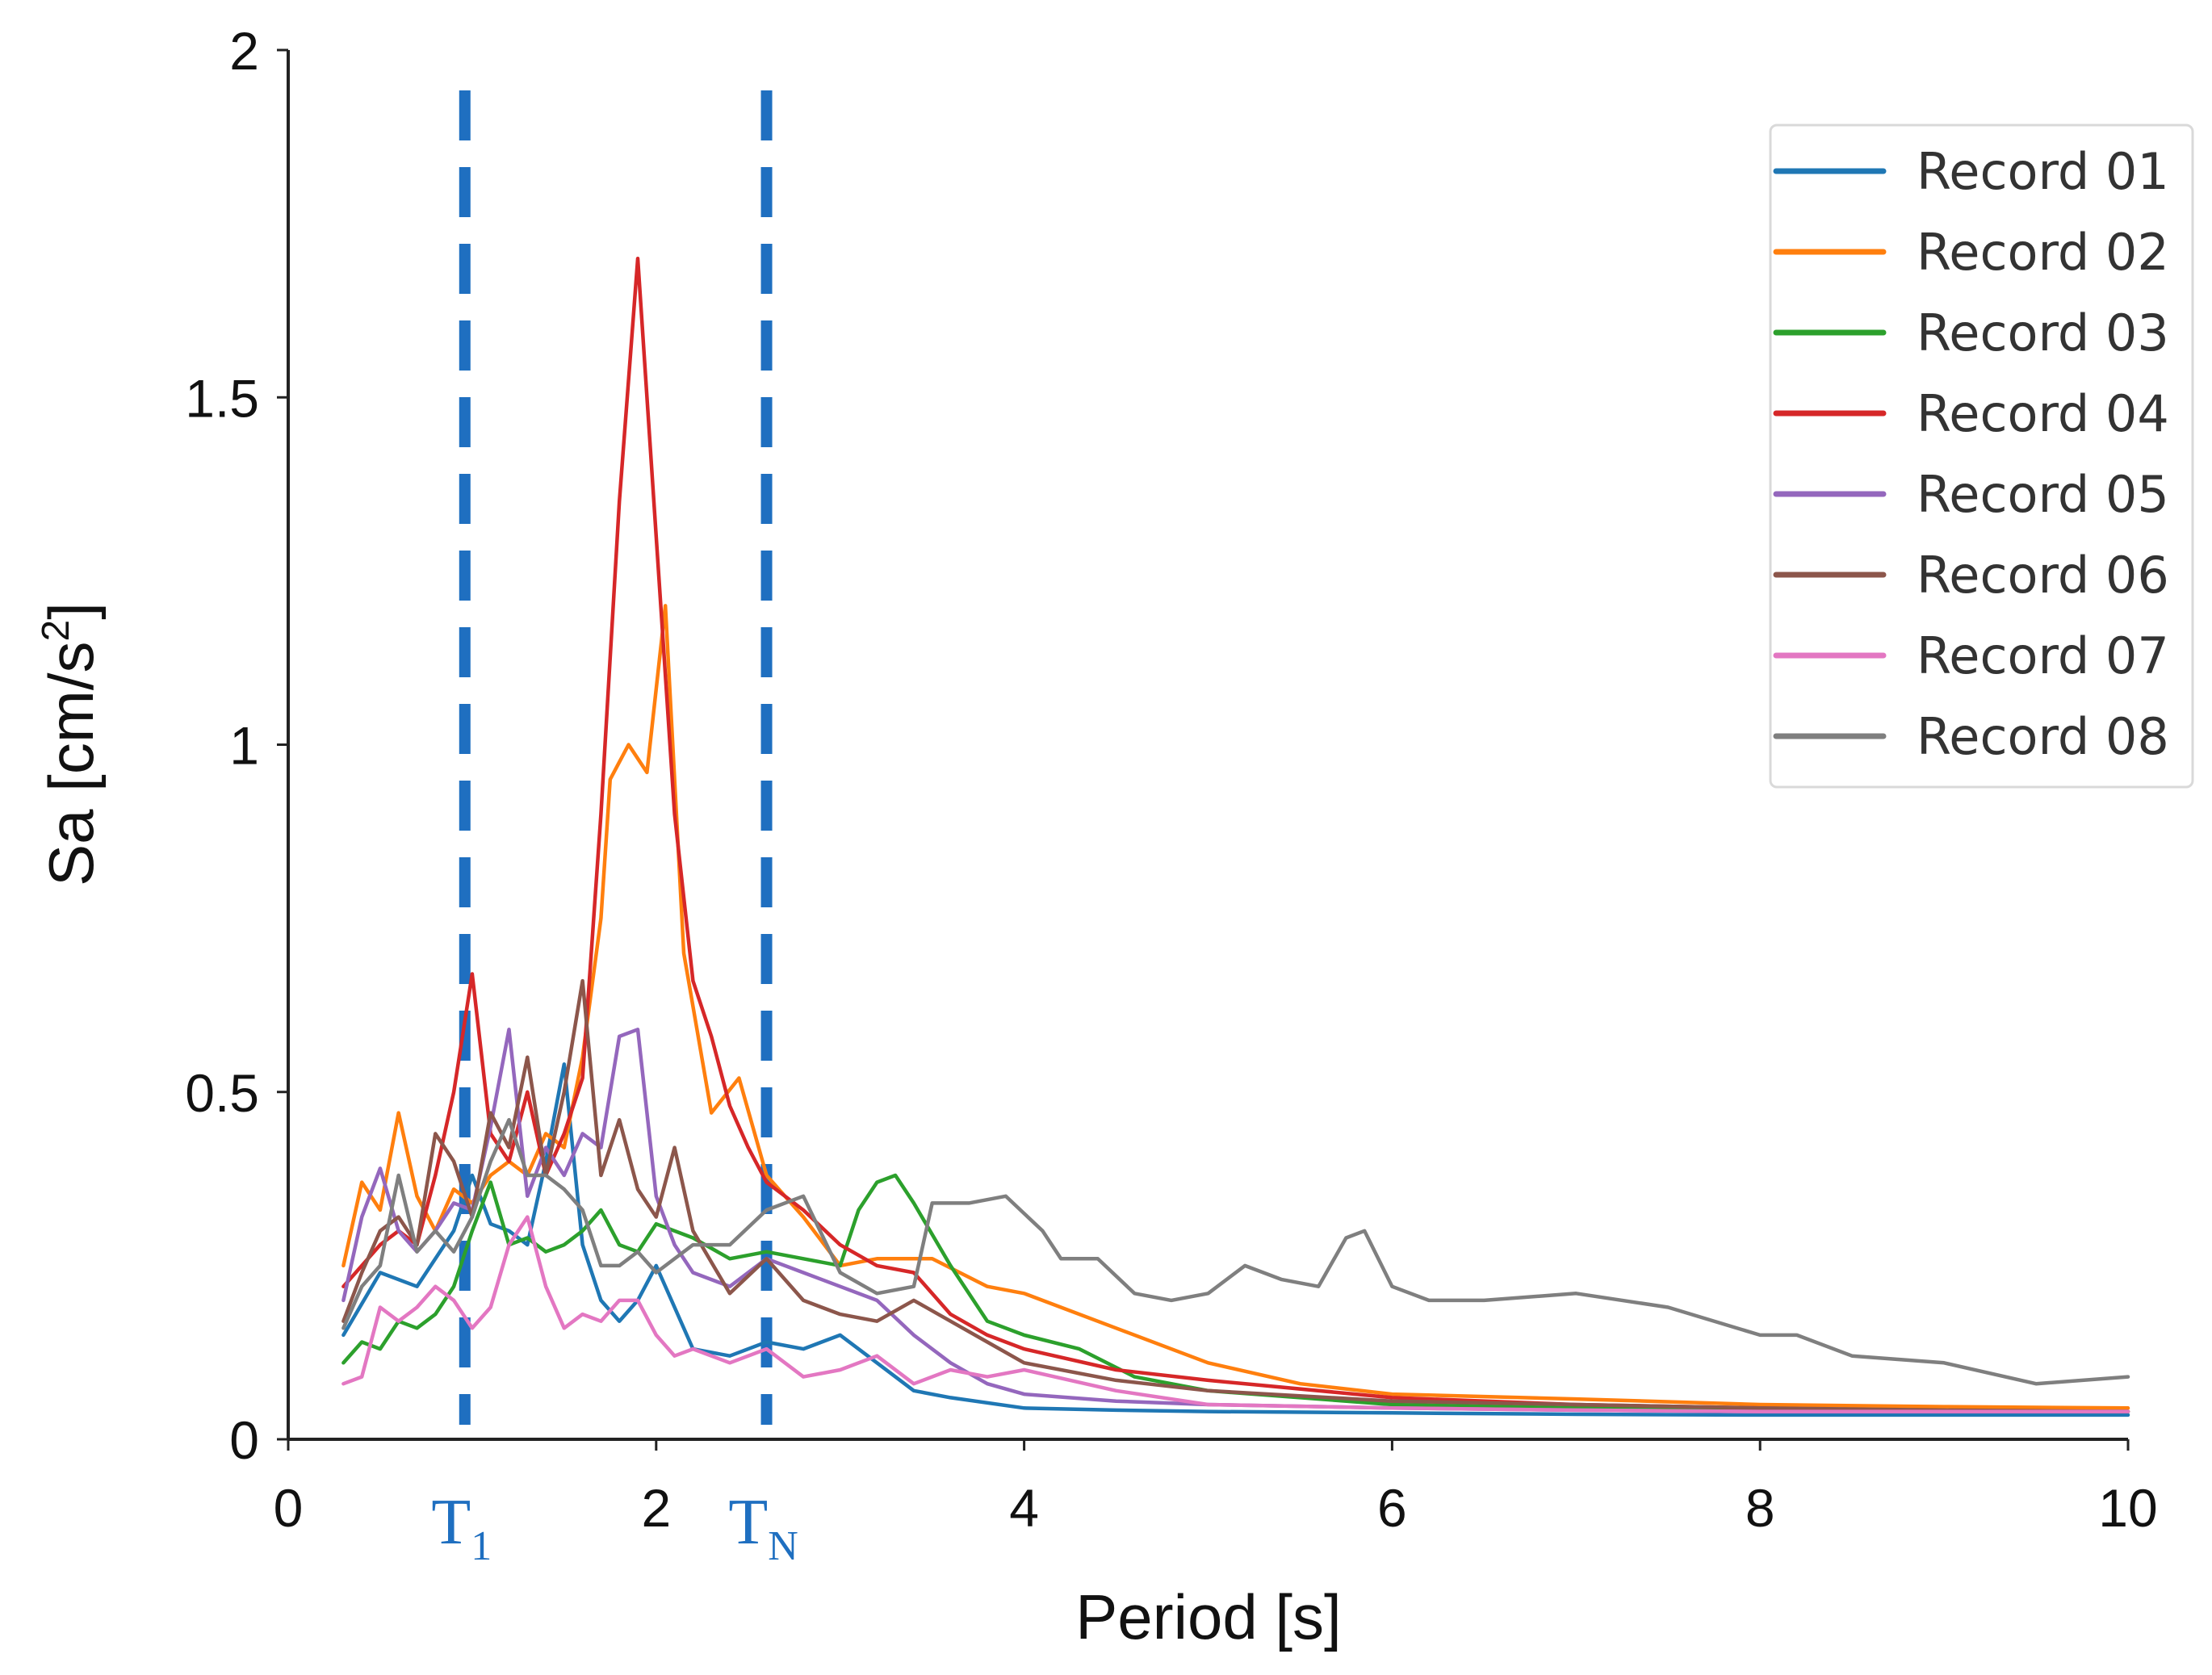  I want to click on x-tick-label: 4, so click(1024, 1508).